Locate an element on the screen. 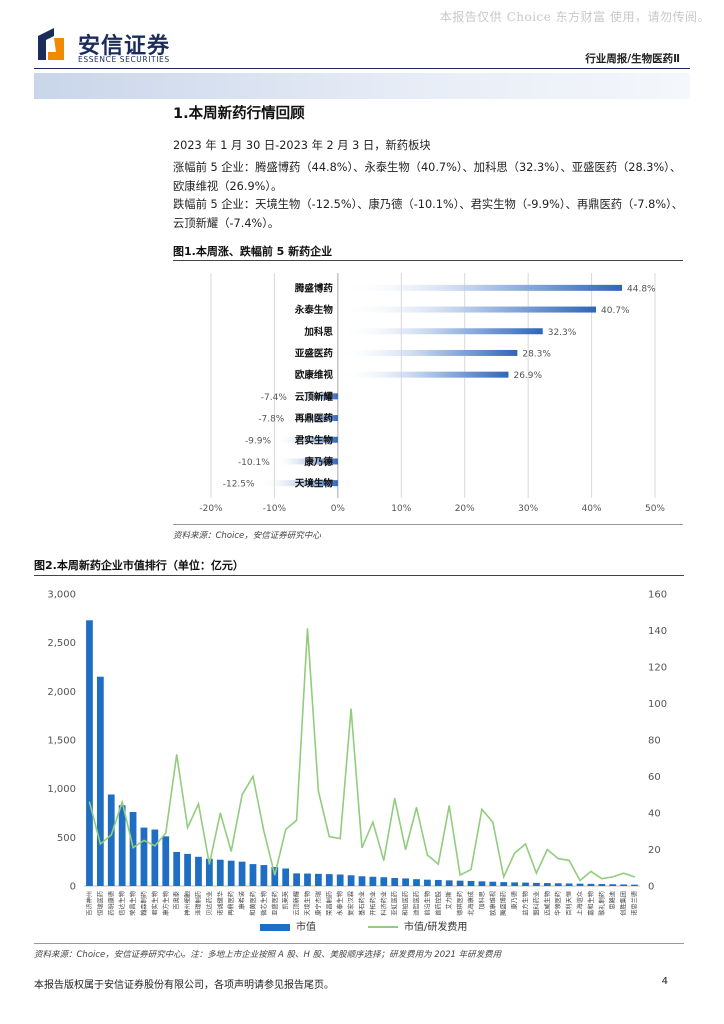 The height and width of the screenshot is (1024, 724). fig1-category-label: 永泰生物 is located at coordinates (314, 310).